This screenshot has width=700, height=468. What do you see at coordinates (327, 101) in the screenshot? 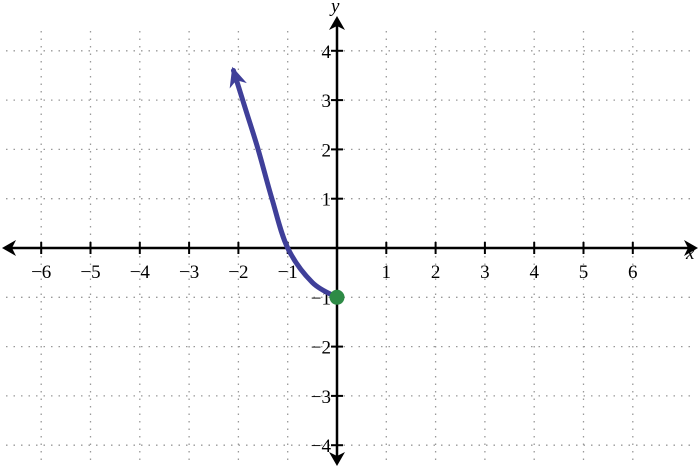
I see `y-tick-label: 3` at bounding box center [327, 101].